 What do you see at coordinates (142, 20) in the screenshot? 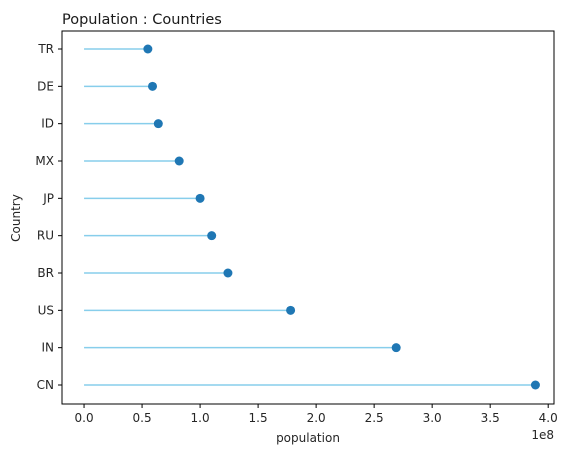
I see `chart-title: Population : Countries` at bounding box center [142, 20].